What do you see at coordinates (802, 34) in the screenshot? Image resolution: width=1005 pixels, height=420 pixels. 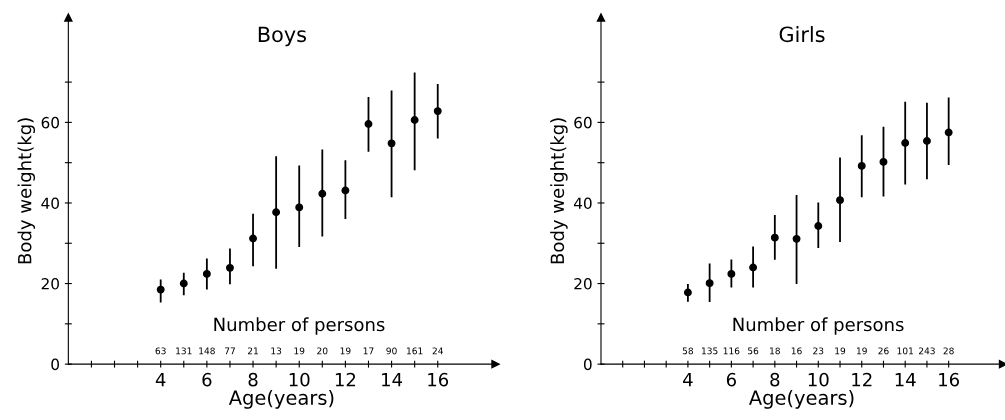 I see `chart-title: Girls` at bounding box center [802, 34].